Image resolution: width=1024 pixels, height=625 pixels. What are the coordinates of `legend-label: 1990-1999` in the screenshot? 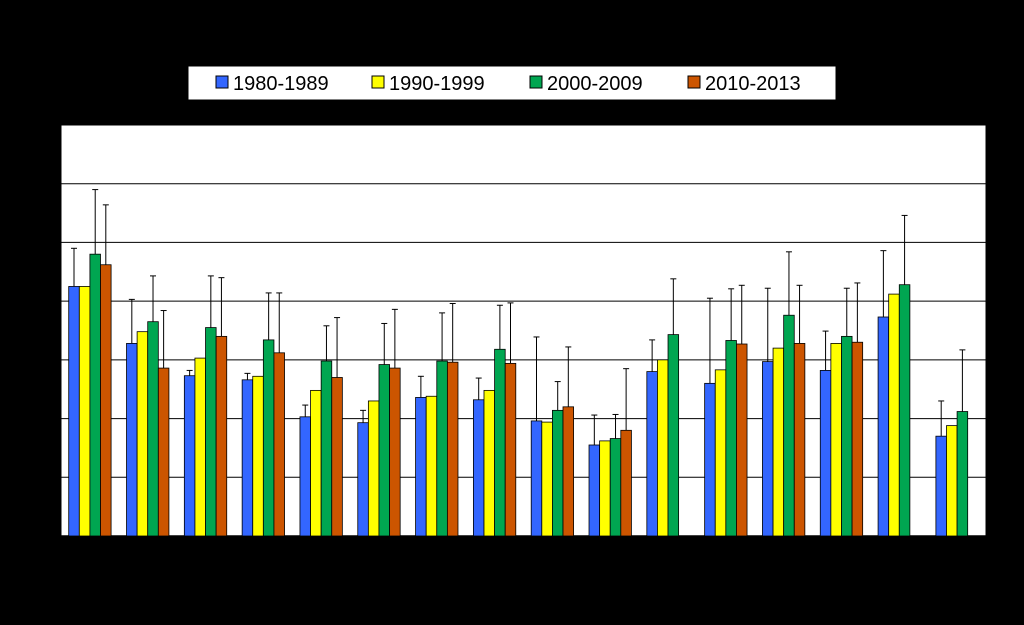 It's located at (437, 84).